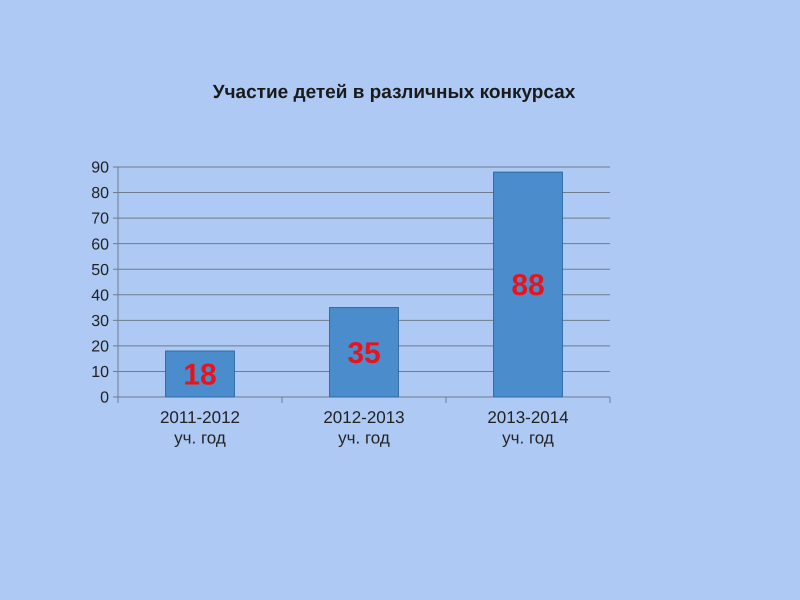 This screenshot has width=800, height=600. I want to click on y-tick-label: 80, so click(100, 193).